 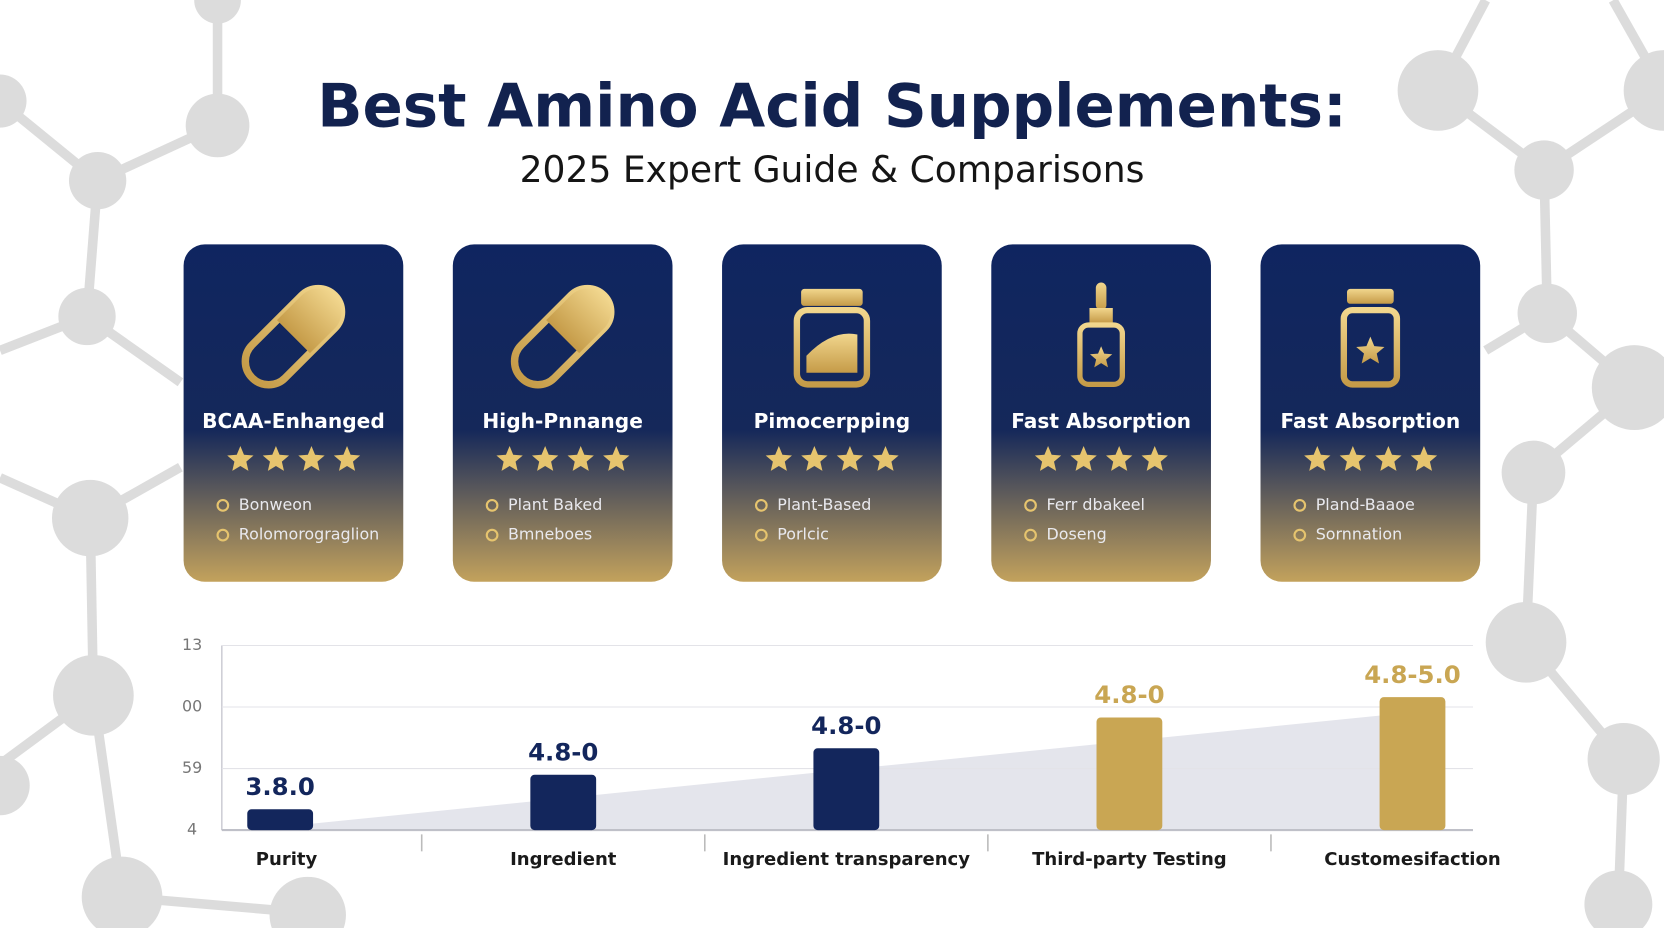 What do you see at coordinates (555, 504) in the screenshot?
I see `card-feature: Plant Baked` at bounding box center [555, 504].